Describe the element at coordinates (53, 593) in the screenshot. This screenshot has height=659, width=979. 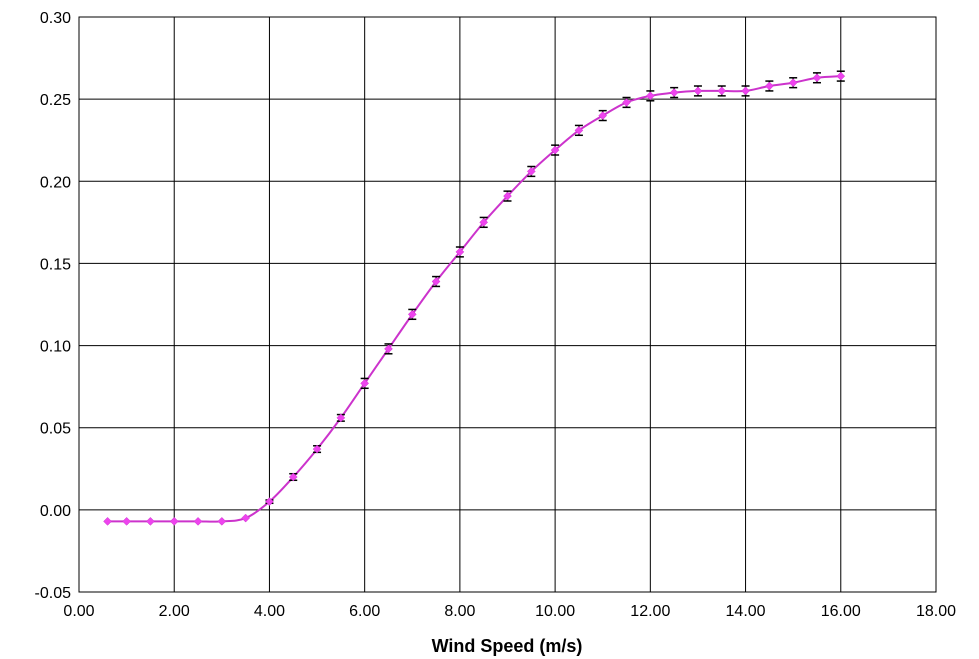
I see `y-tick-label: -0.05` at that location.